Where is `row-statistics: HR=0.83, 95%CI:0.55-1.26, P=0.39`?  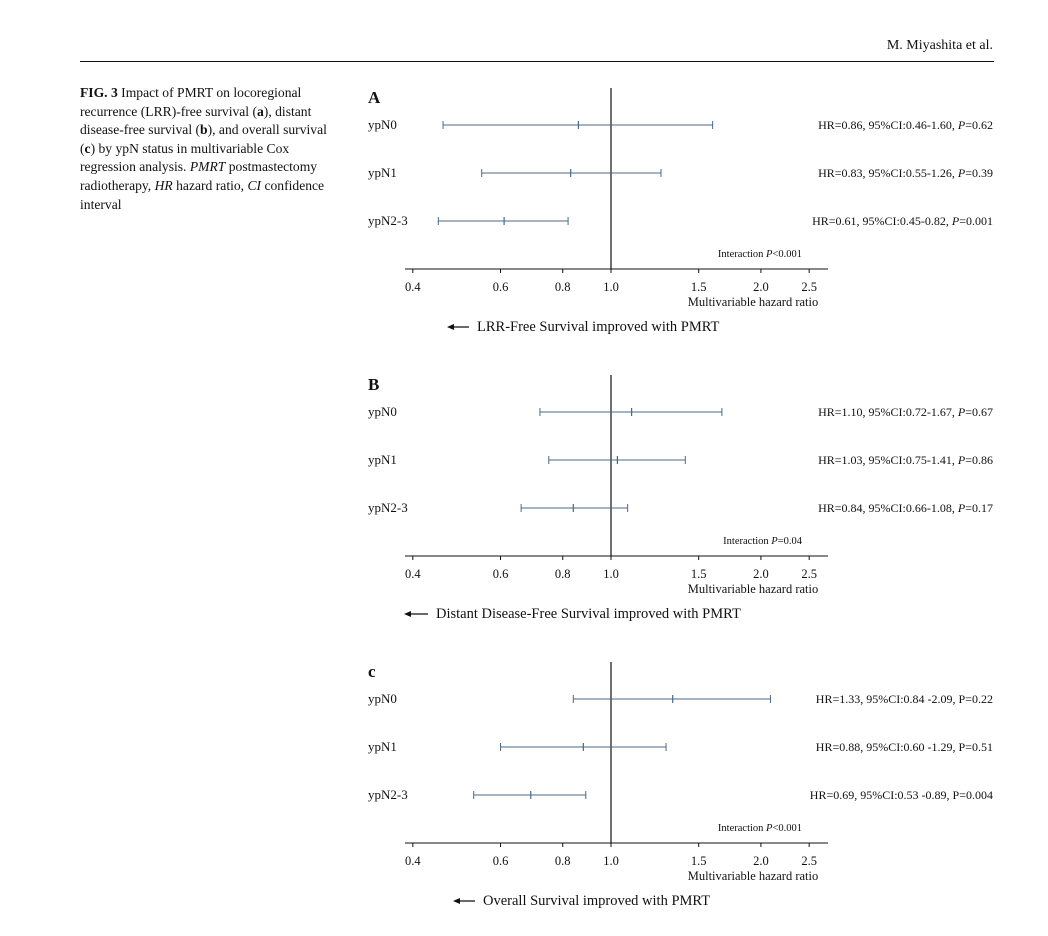
row-statistics: HR=0.83, 95%CI:0.55-1.26, P=0.39 is located at coordinates (905, 173).